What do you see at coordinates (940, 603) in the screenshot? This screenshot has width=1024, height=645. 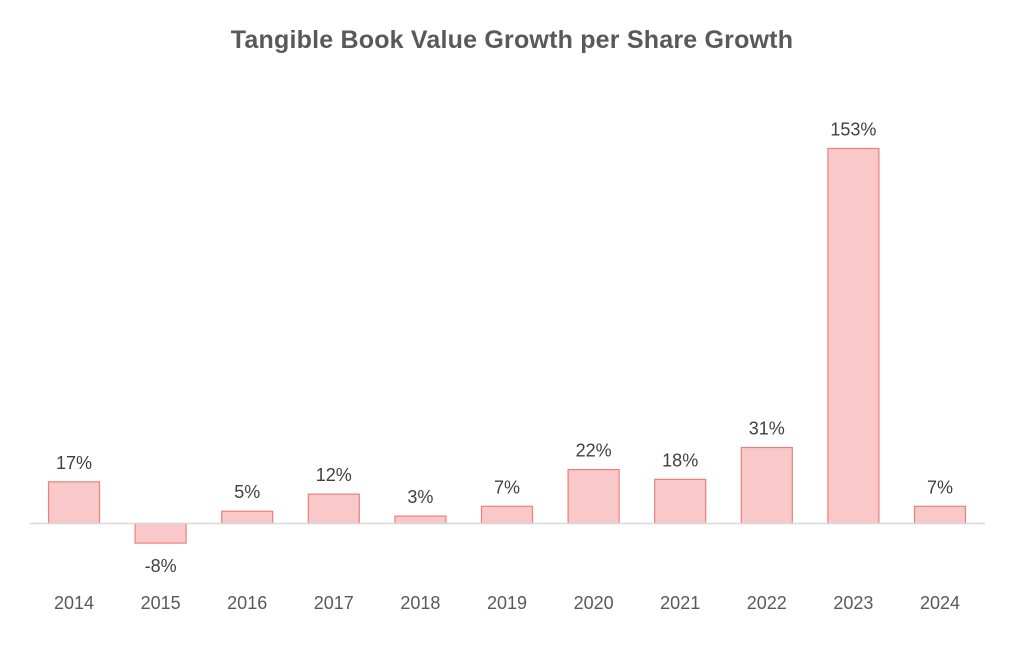 I see `x-tick-label-2024: 2024` at bounding box center [940, 603].